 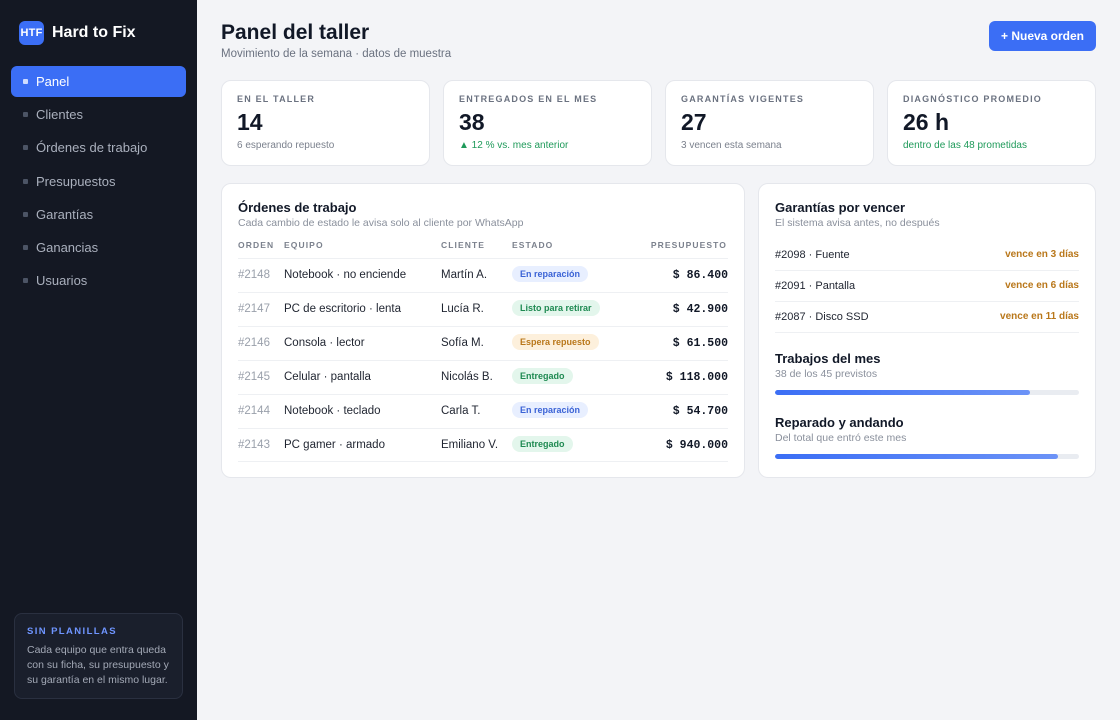 I want to click on stat-label: ENTREGADOS EN EL MES, so click(x=528, y=99).